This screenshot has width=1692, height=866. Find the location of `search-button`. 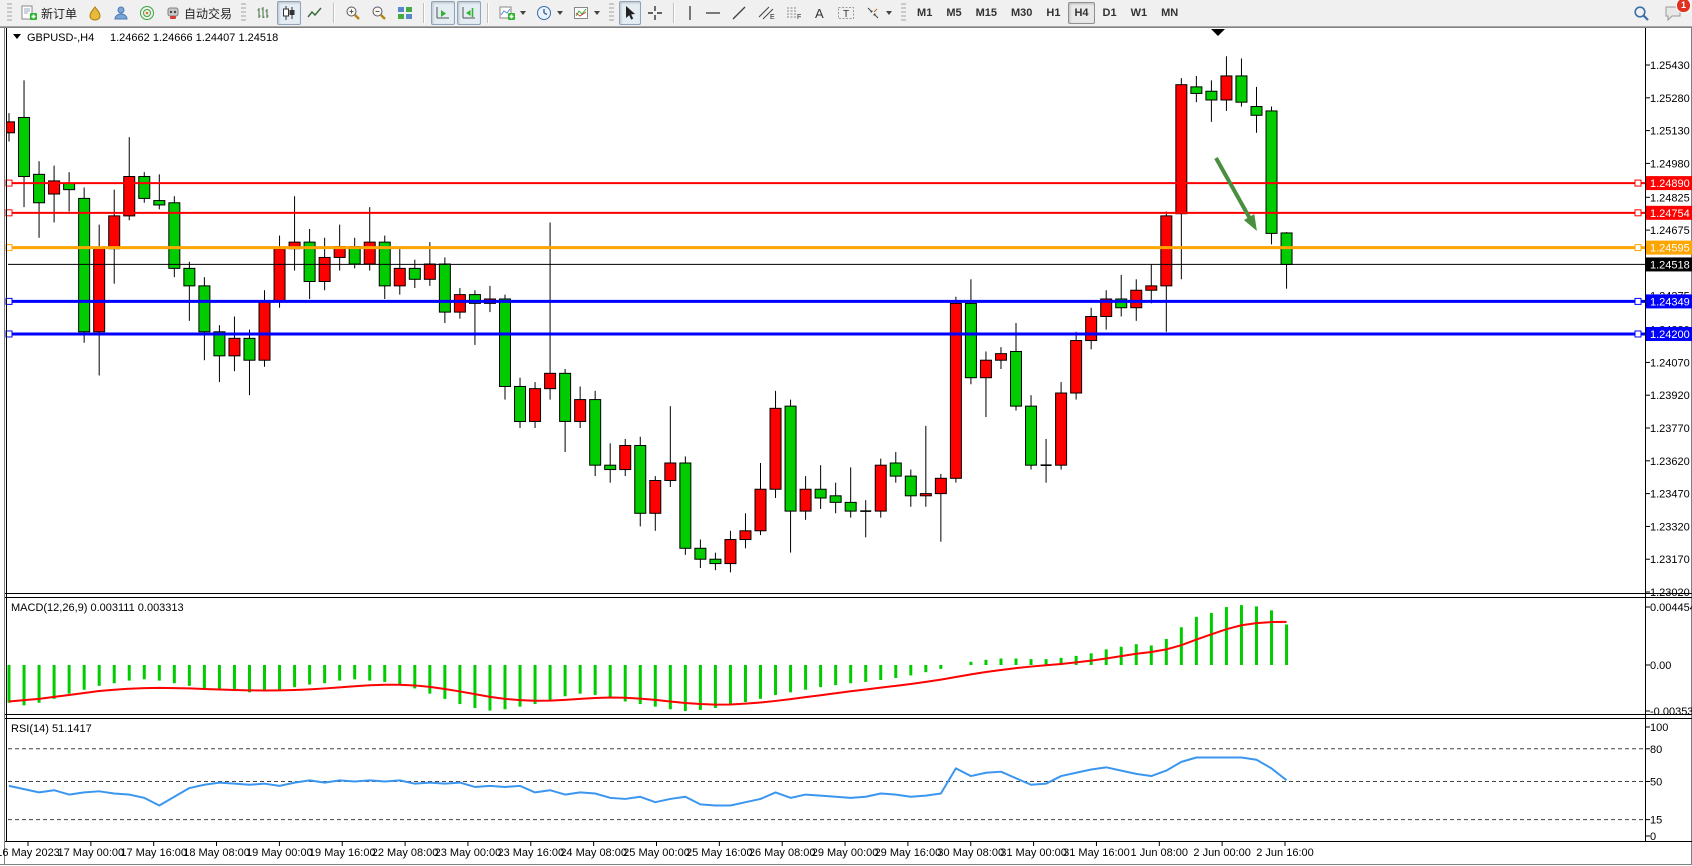

search-button is located at coordinates (1641, 13).